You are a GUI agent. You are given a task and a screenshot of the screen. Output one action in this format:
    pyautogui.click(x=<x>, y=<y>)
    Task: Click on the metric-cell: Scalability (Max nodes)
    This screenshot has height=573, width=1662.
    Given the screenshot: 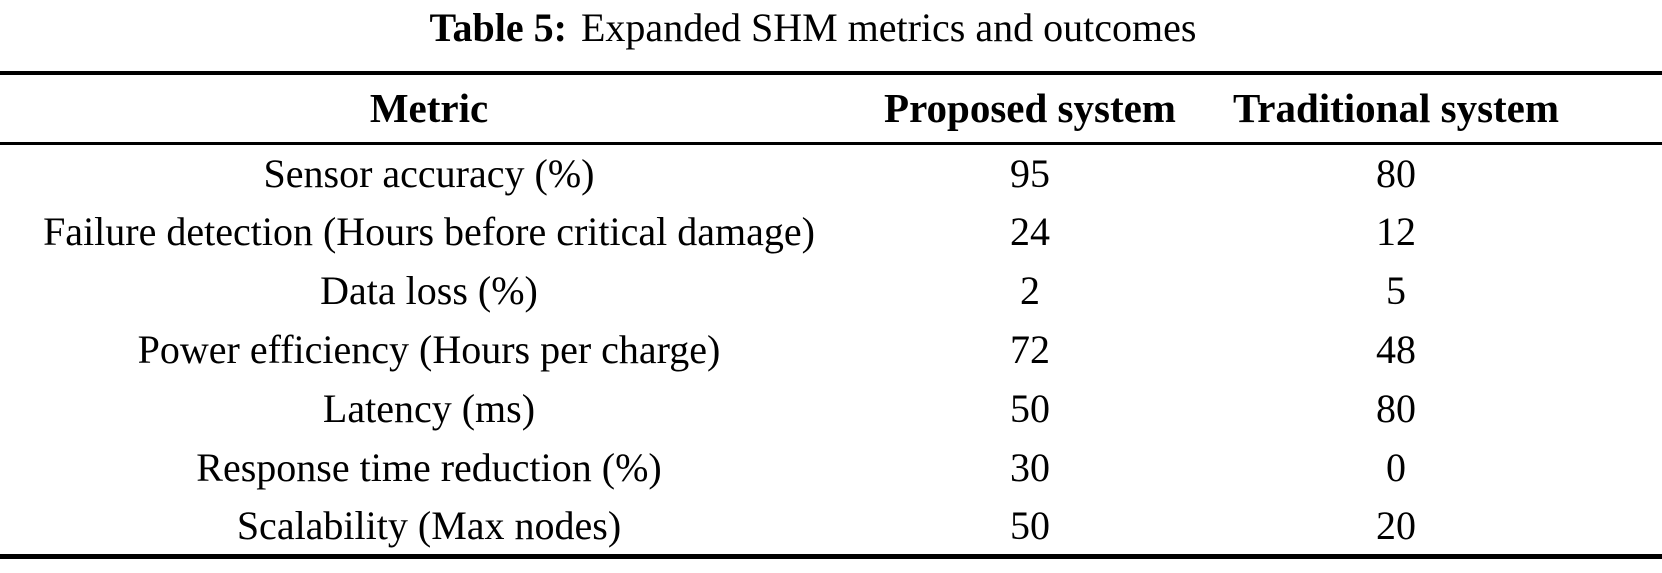 What is the action you would take?
    pyautogui.click(x=429, y=525)
    